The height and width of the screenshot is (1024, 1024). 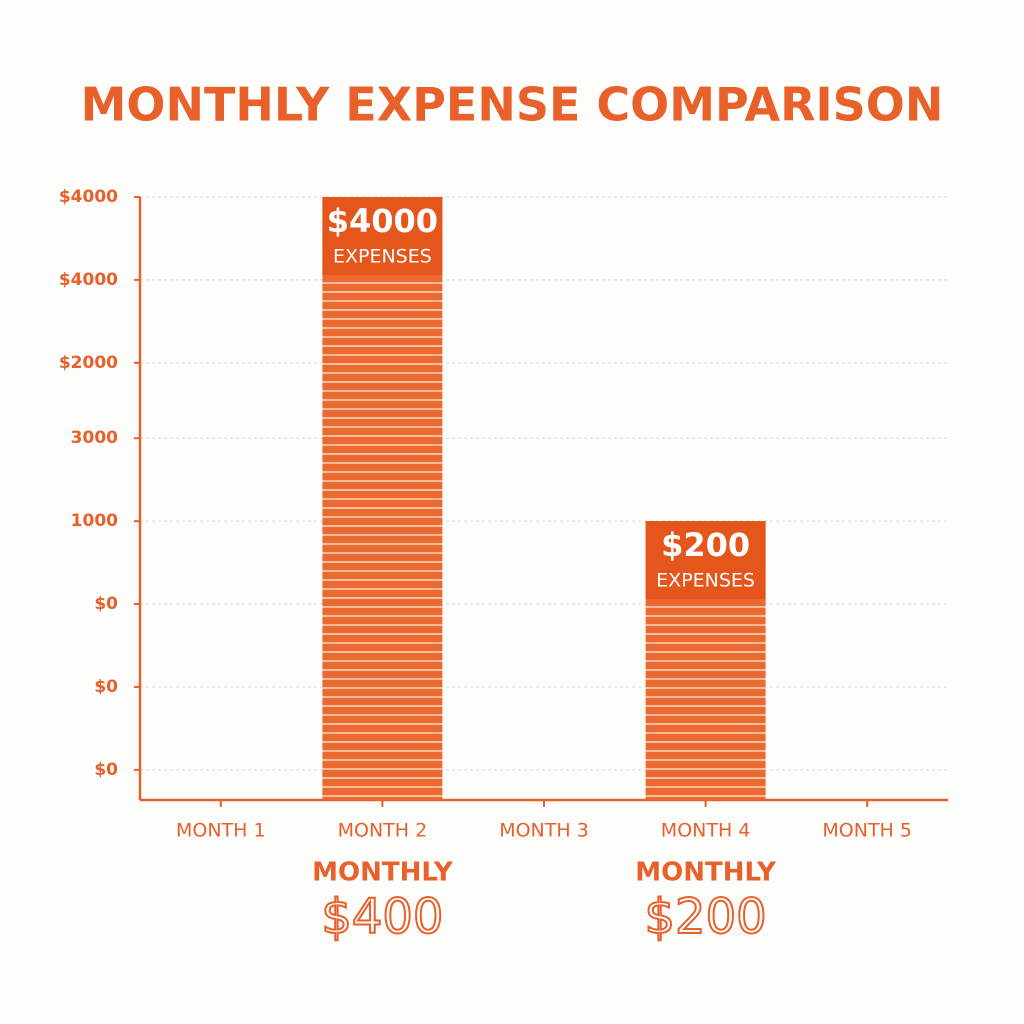 What do you see at coordinates (94, 521) in the screenshot?
I see `y-tick-label: 1000` at bounding box center [94, 521].